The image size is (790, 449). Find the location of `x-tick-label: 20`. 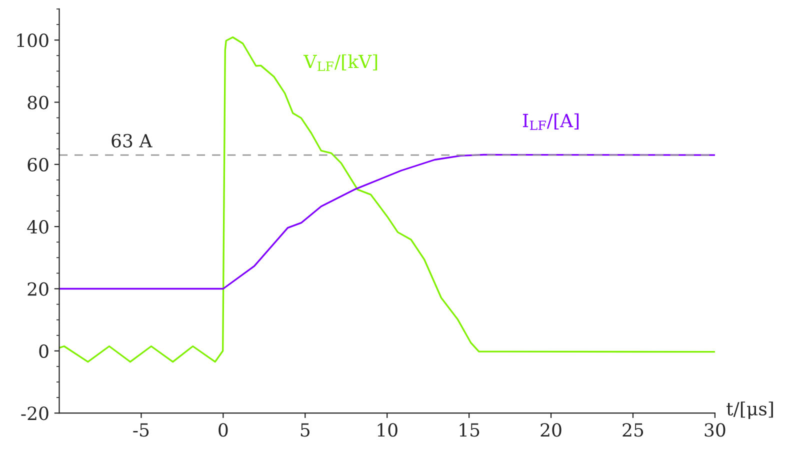

x-tick-label: 20 is located at coordinates (551, 430).